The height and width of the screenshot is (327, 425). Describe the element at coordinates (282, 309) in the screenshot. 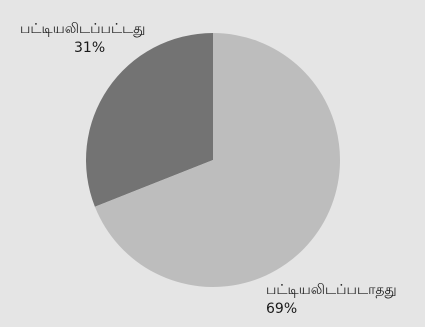

I see `slice-label-unlisted-percent: 69%` at that location.